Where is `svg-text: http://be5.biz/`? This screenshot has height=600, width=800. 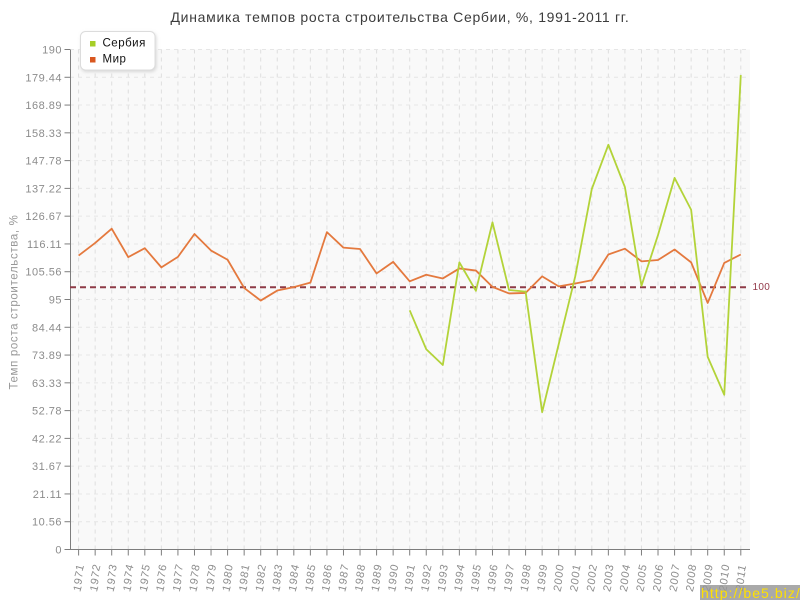 svg-text: http://be5.biz/ is located at coordinates (750, 592).